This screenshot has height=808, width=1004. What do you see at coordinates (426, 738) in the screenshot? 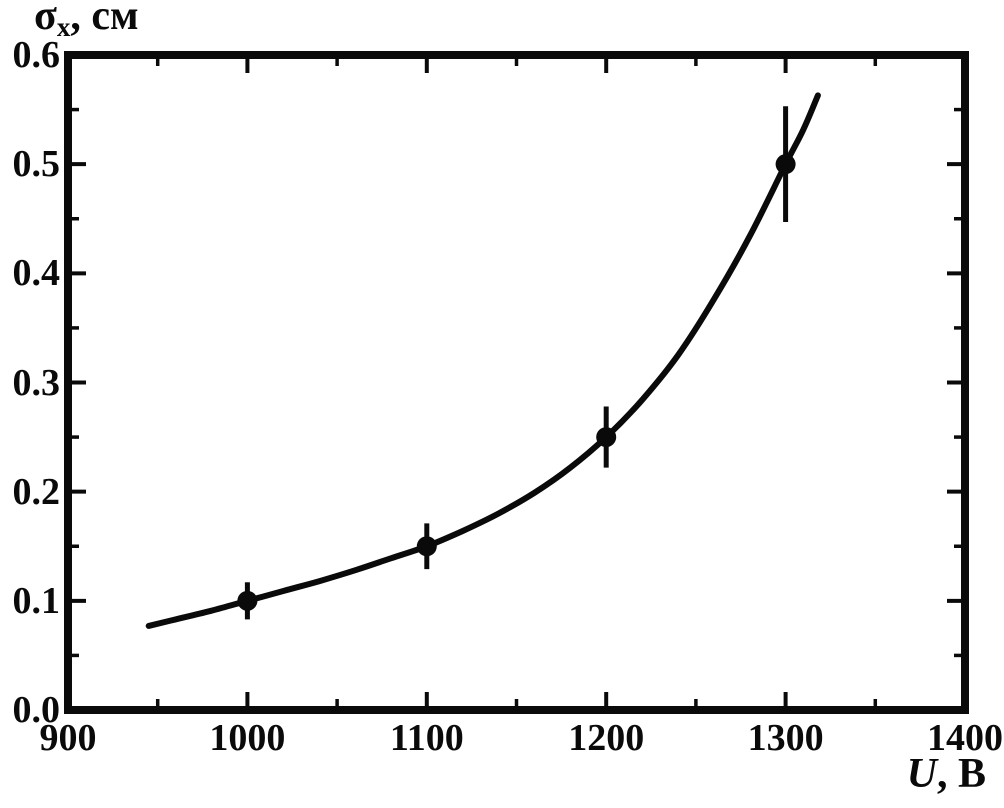
I see `x-tick-label: 1100` at bounding box center [426, 738].